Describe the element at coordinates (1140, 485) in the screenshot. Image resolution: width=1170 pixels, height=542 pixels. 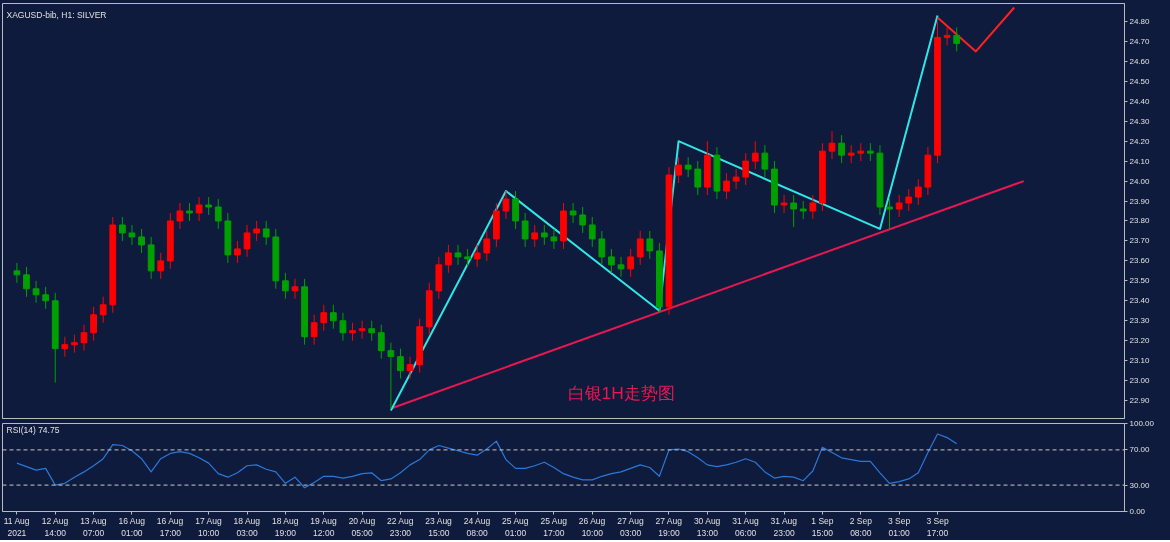
I see `y-tick-label: 30.00` at that location.